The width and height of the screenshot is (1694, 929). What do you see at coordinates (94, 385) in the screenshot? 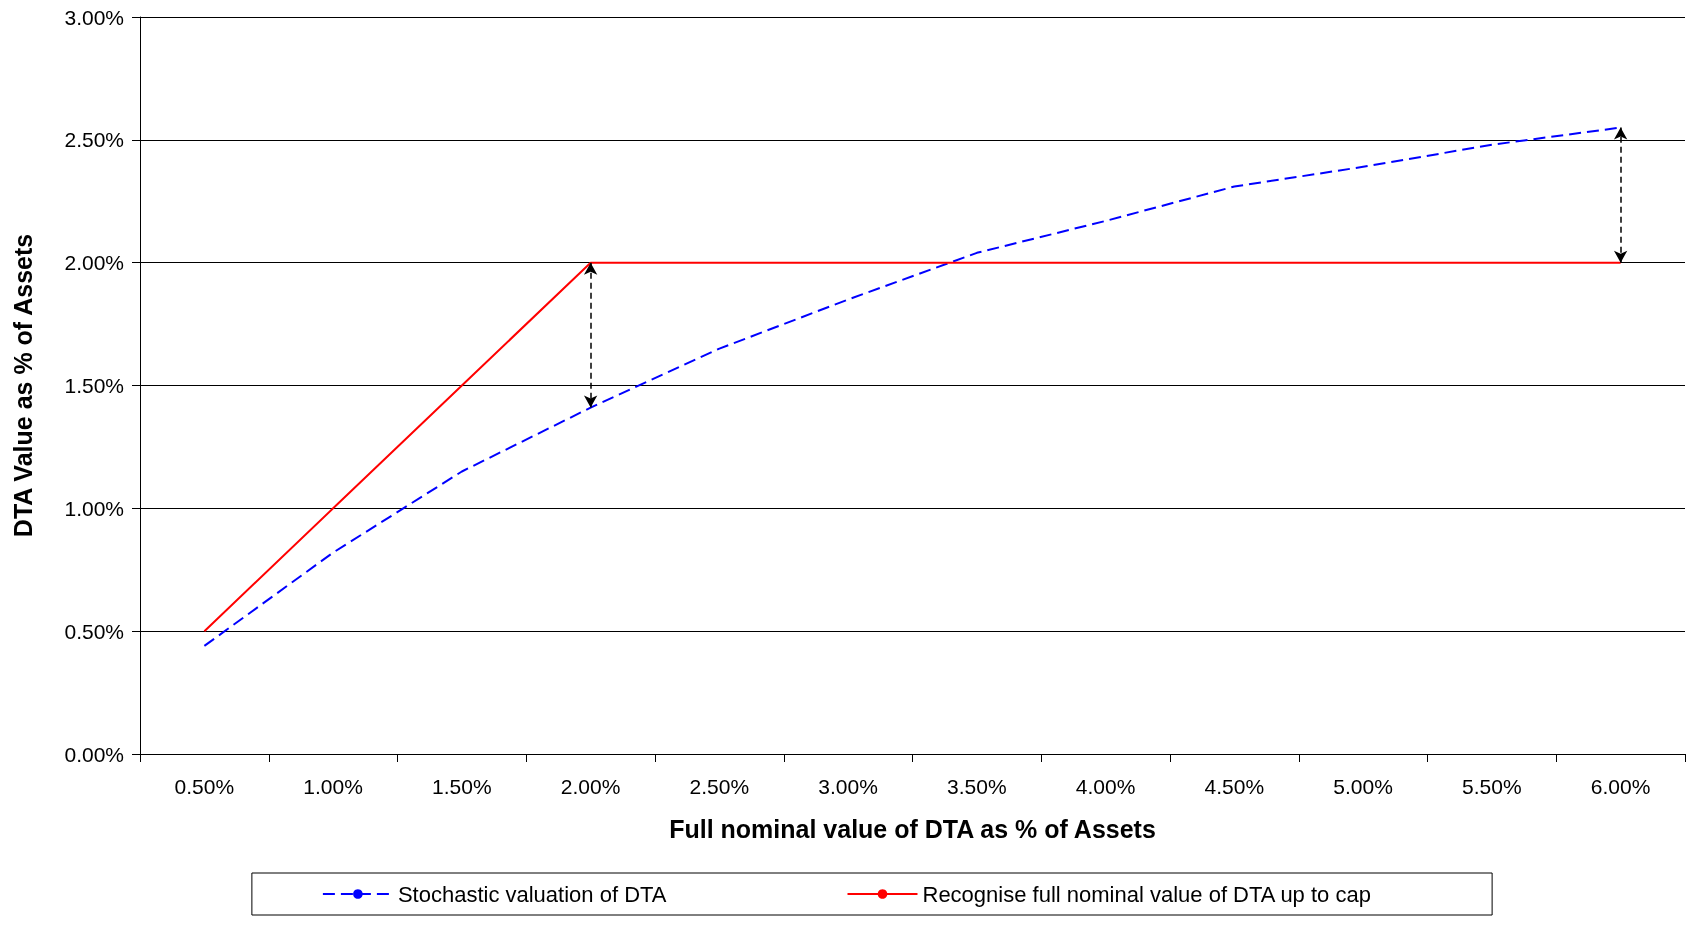
I see `y-tick-label: 1.50%` at bounding box center [94, 385].